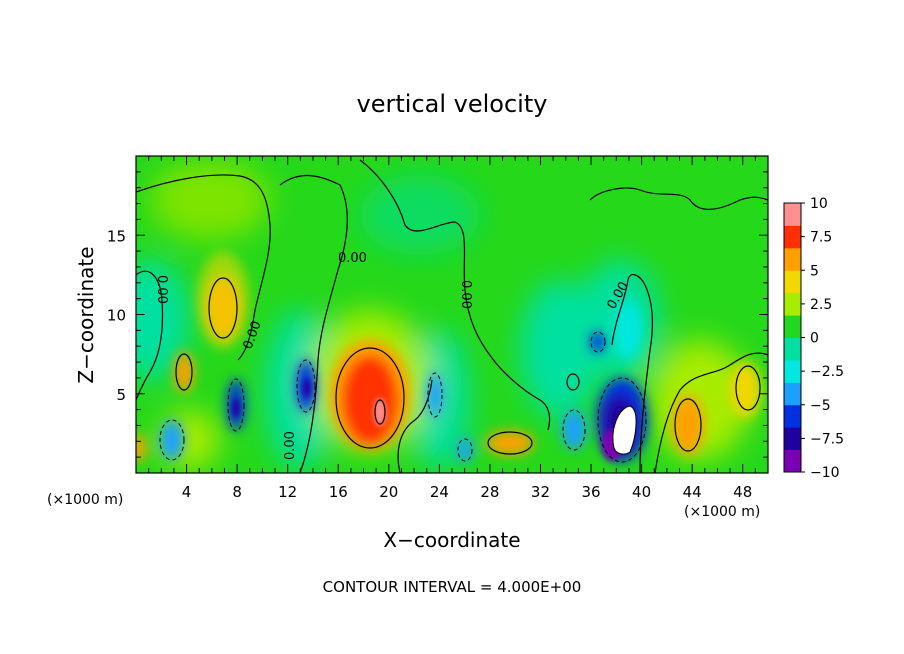  I want to click on undefined-region-outline, so click(624, 430).